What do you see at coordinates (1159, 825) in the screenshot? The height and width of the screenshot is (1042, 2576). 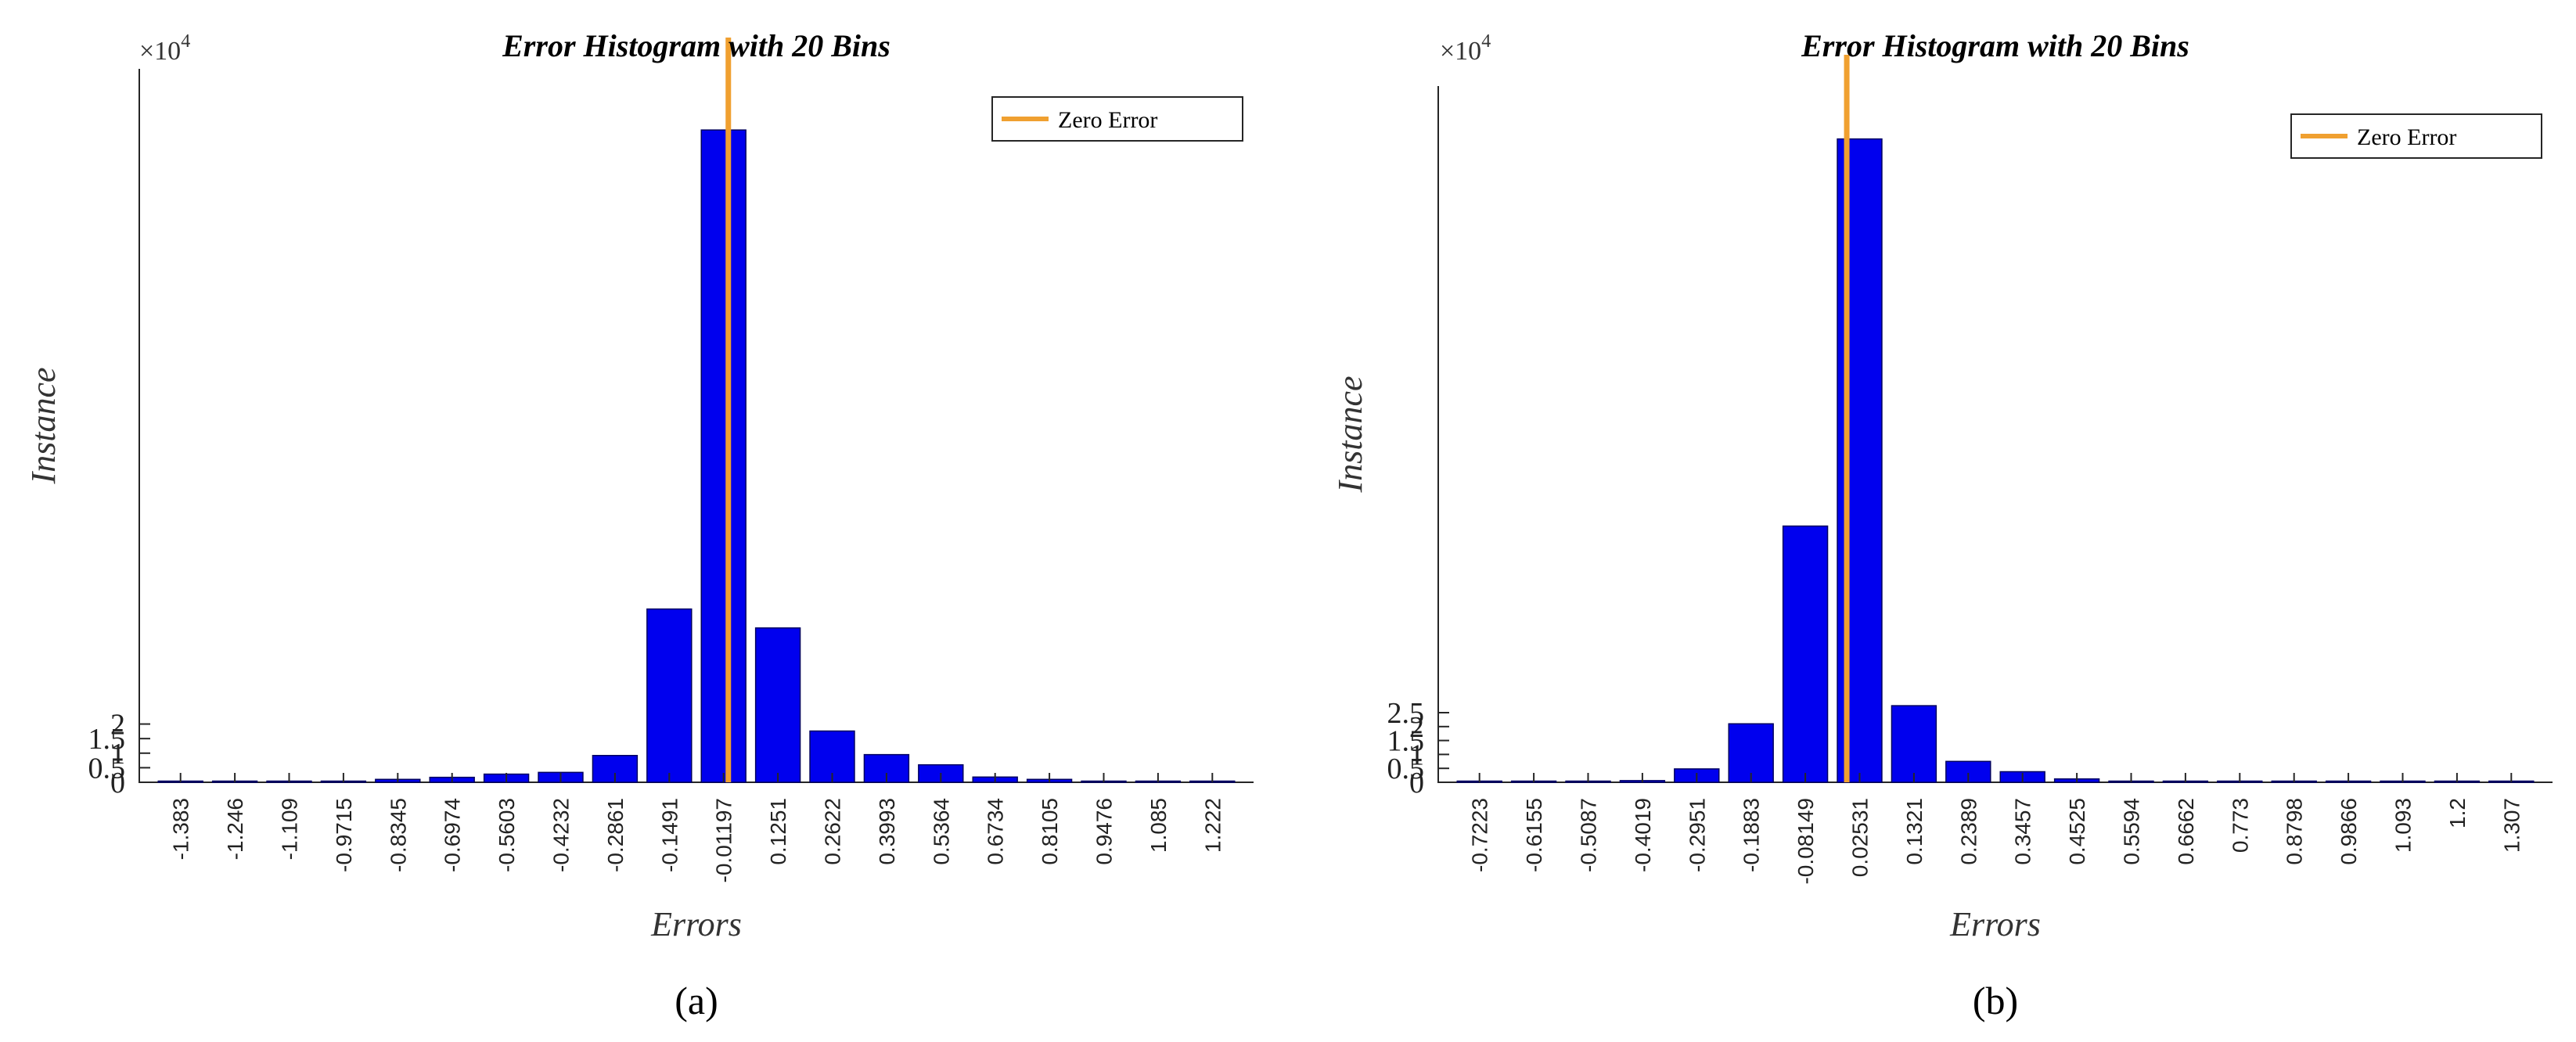 I see `x-tick-label: 1.085` at bounding box center [1159, 825].